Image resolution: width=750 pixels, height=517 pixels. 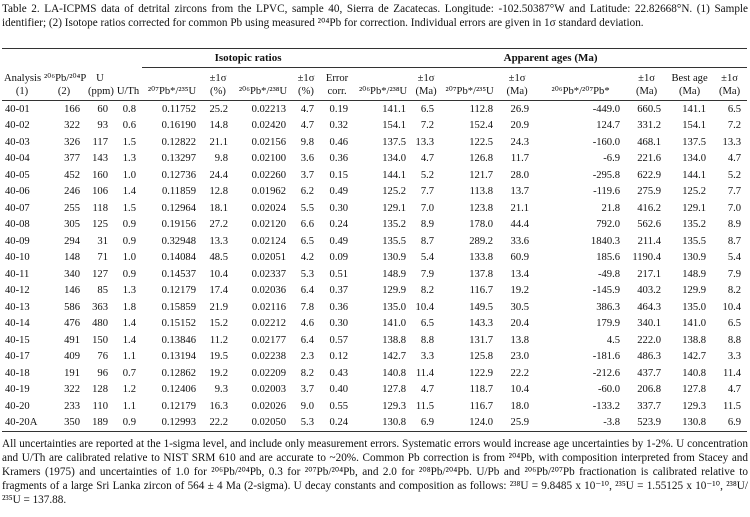 What do you see at coordinates (520, 274) in the screenshot?
I see `cell: 13.4` at bounding box center [520, 274].